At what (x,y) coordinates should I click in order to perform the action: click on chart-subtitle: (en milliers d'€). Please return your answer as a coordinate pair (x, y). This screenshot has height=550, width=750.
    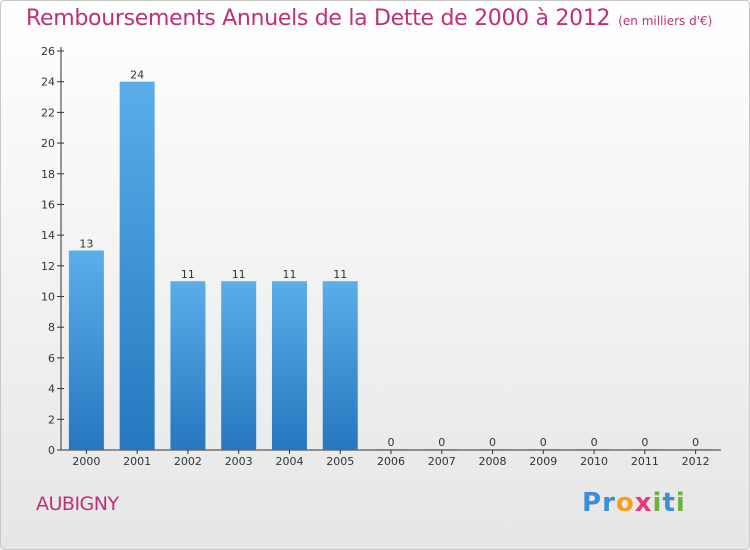
    Looking at the image, I should click on (665, 21).